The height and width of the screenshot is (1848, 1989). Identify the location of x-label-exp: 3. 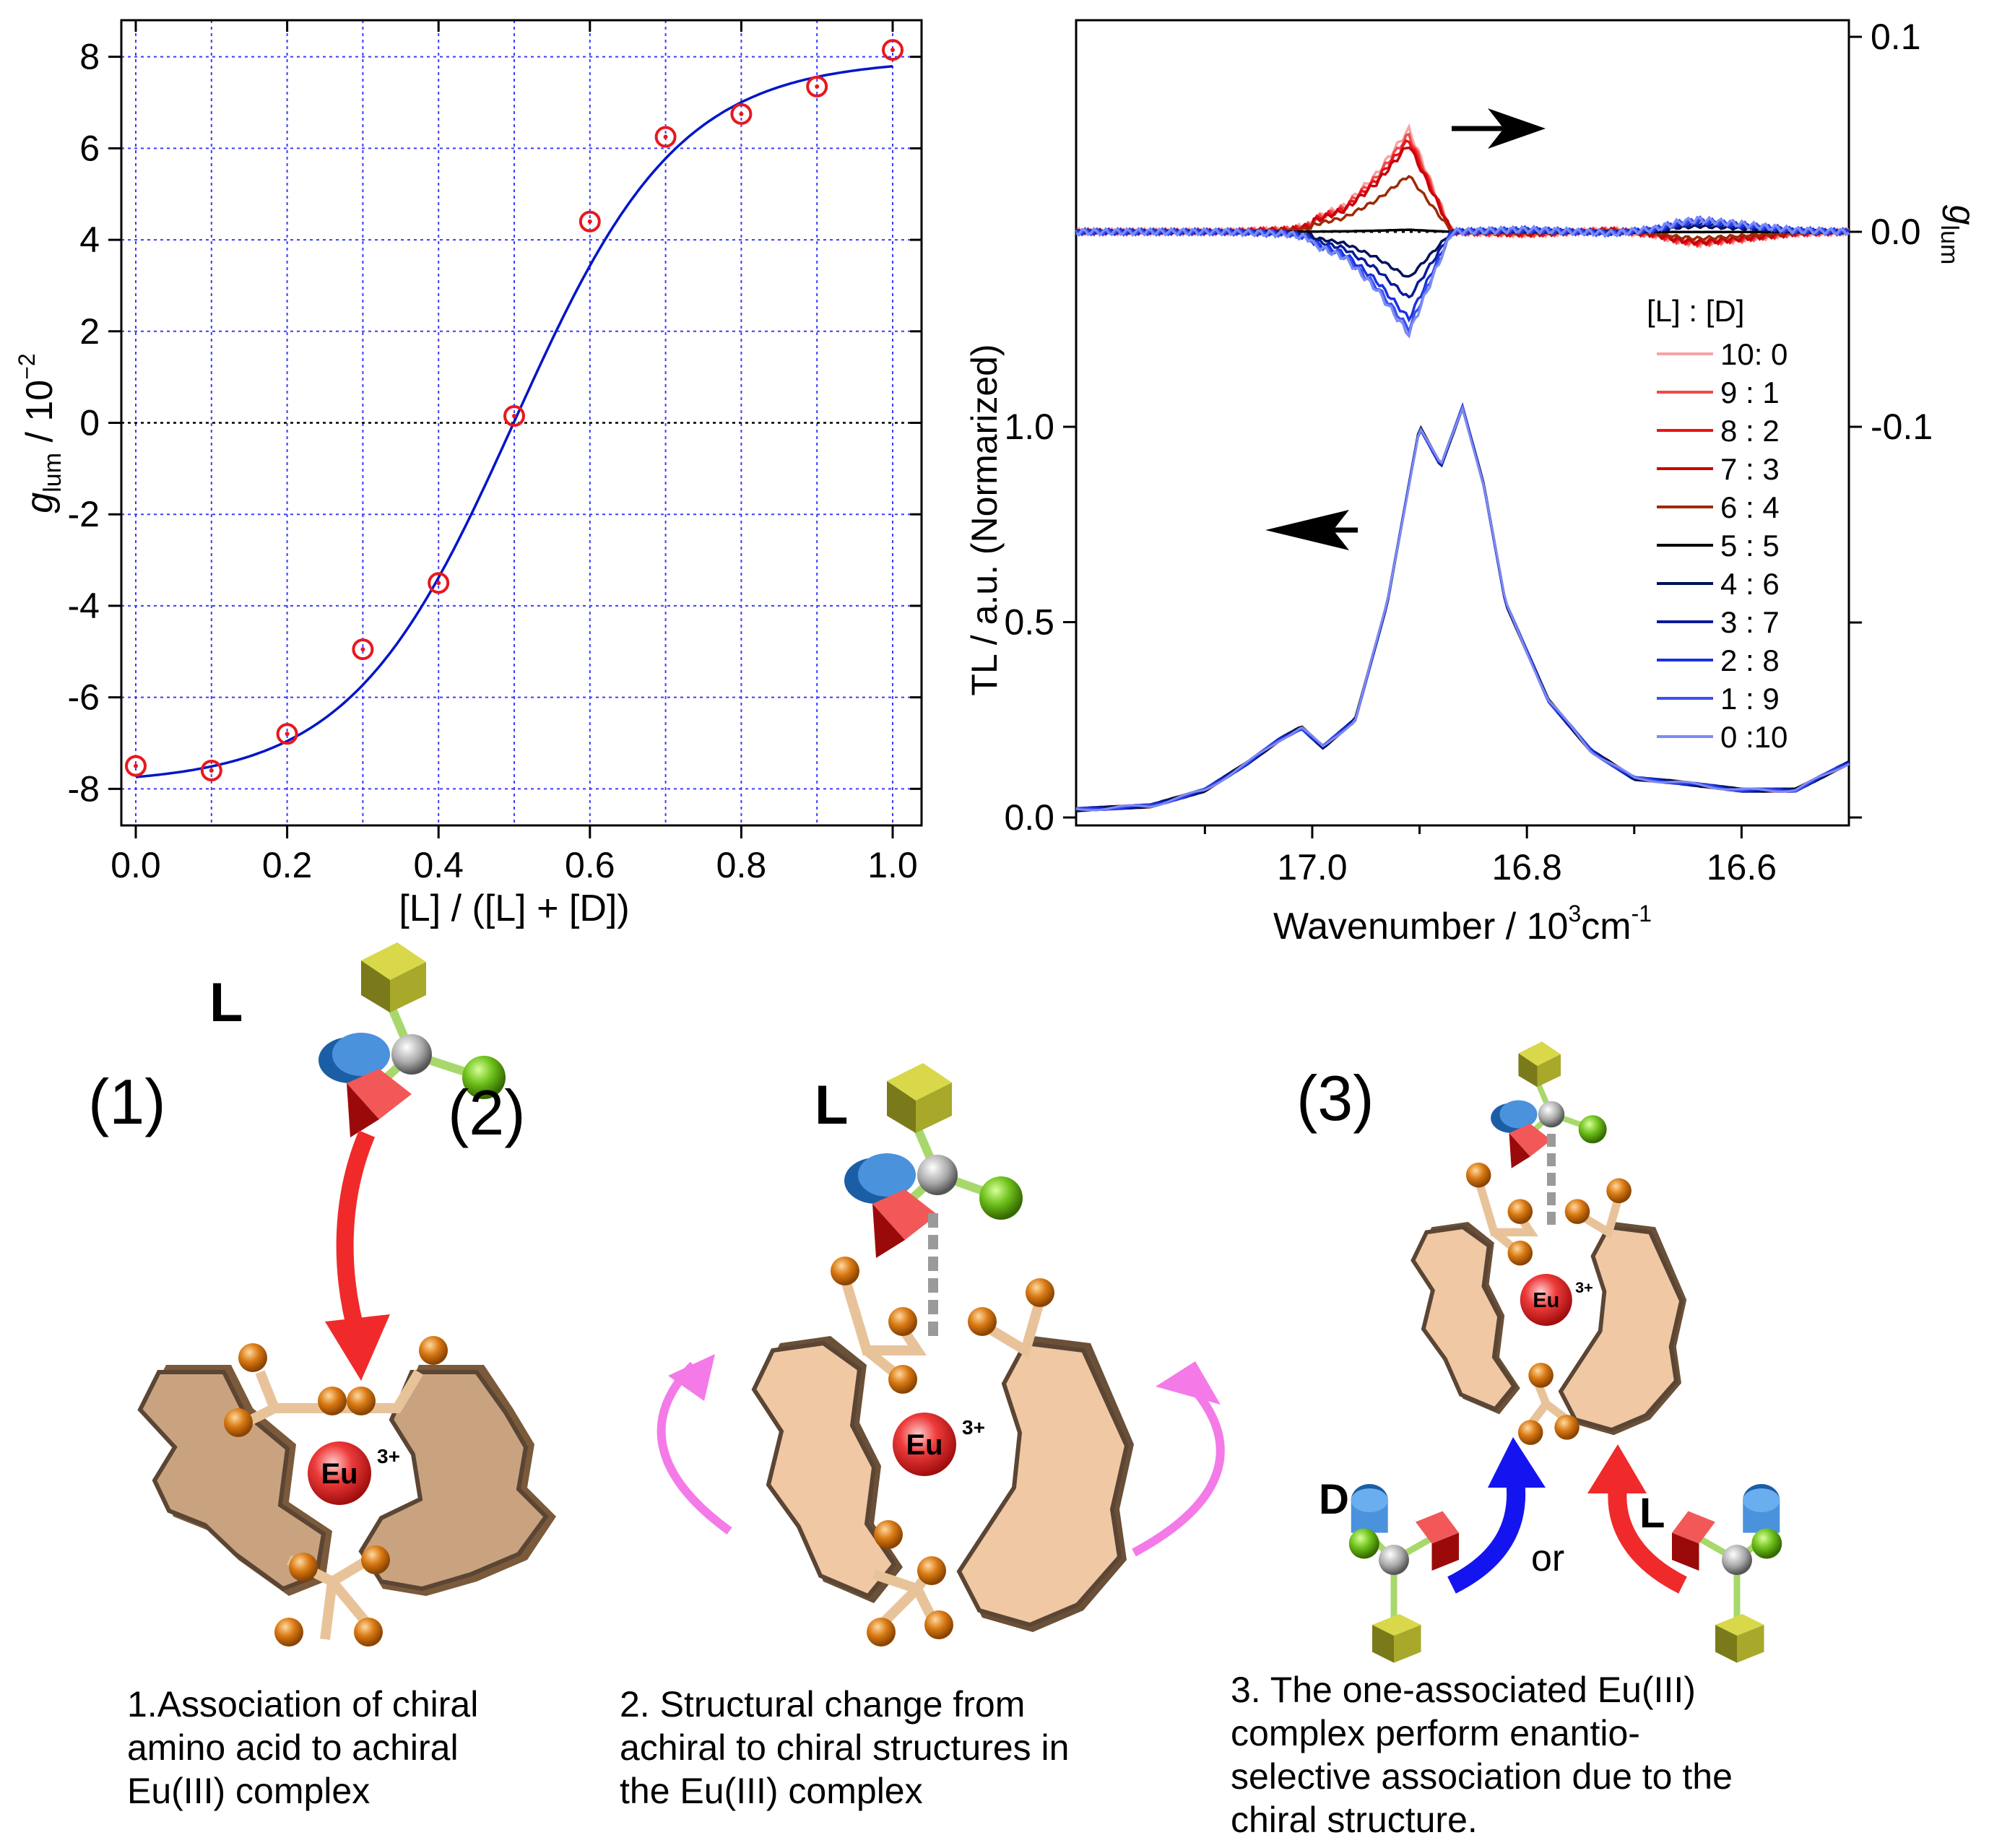
(1574, 914).